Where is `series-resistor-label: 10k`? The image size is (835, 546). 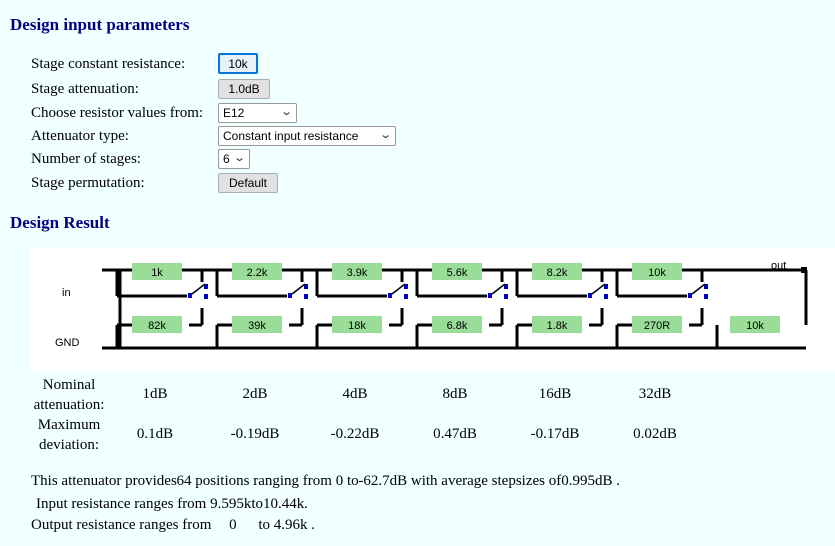 series-resistor-label: 10k is located at coordinates (657, 273).